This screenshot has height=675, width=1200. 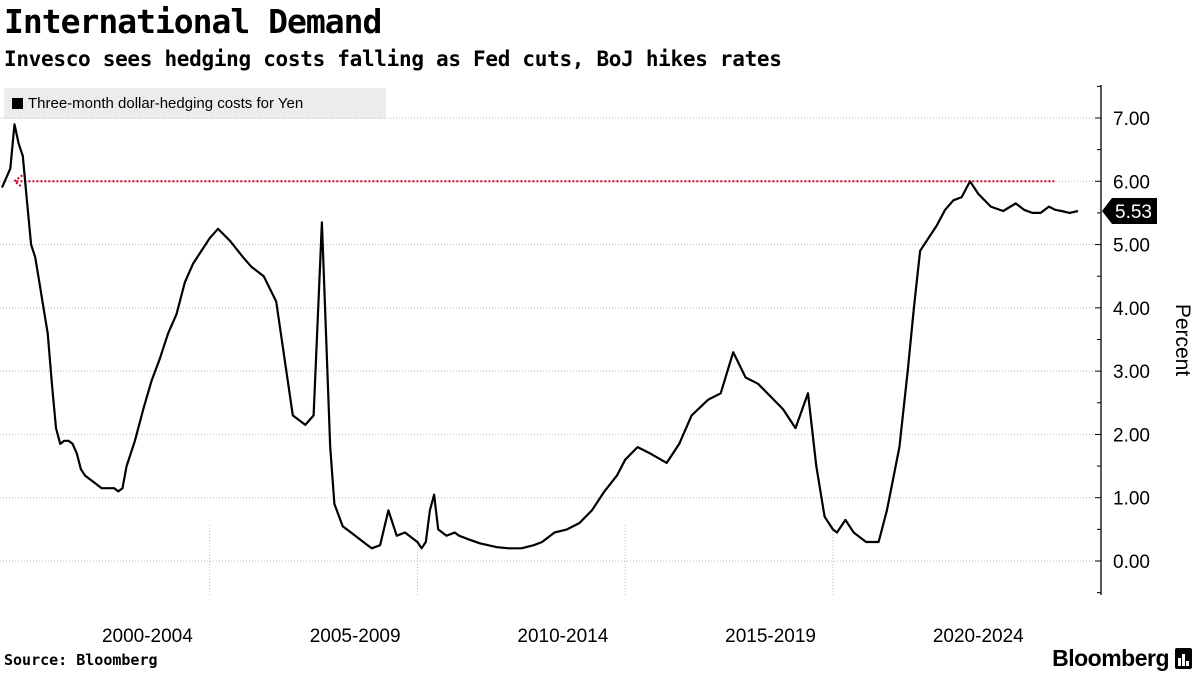 I want to click on reference-layer, so click(x=534, y=181).